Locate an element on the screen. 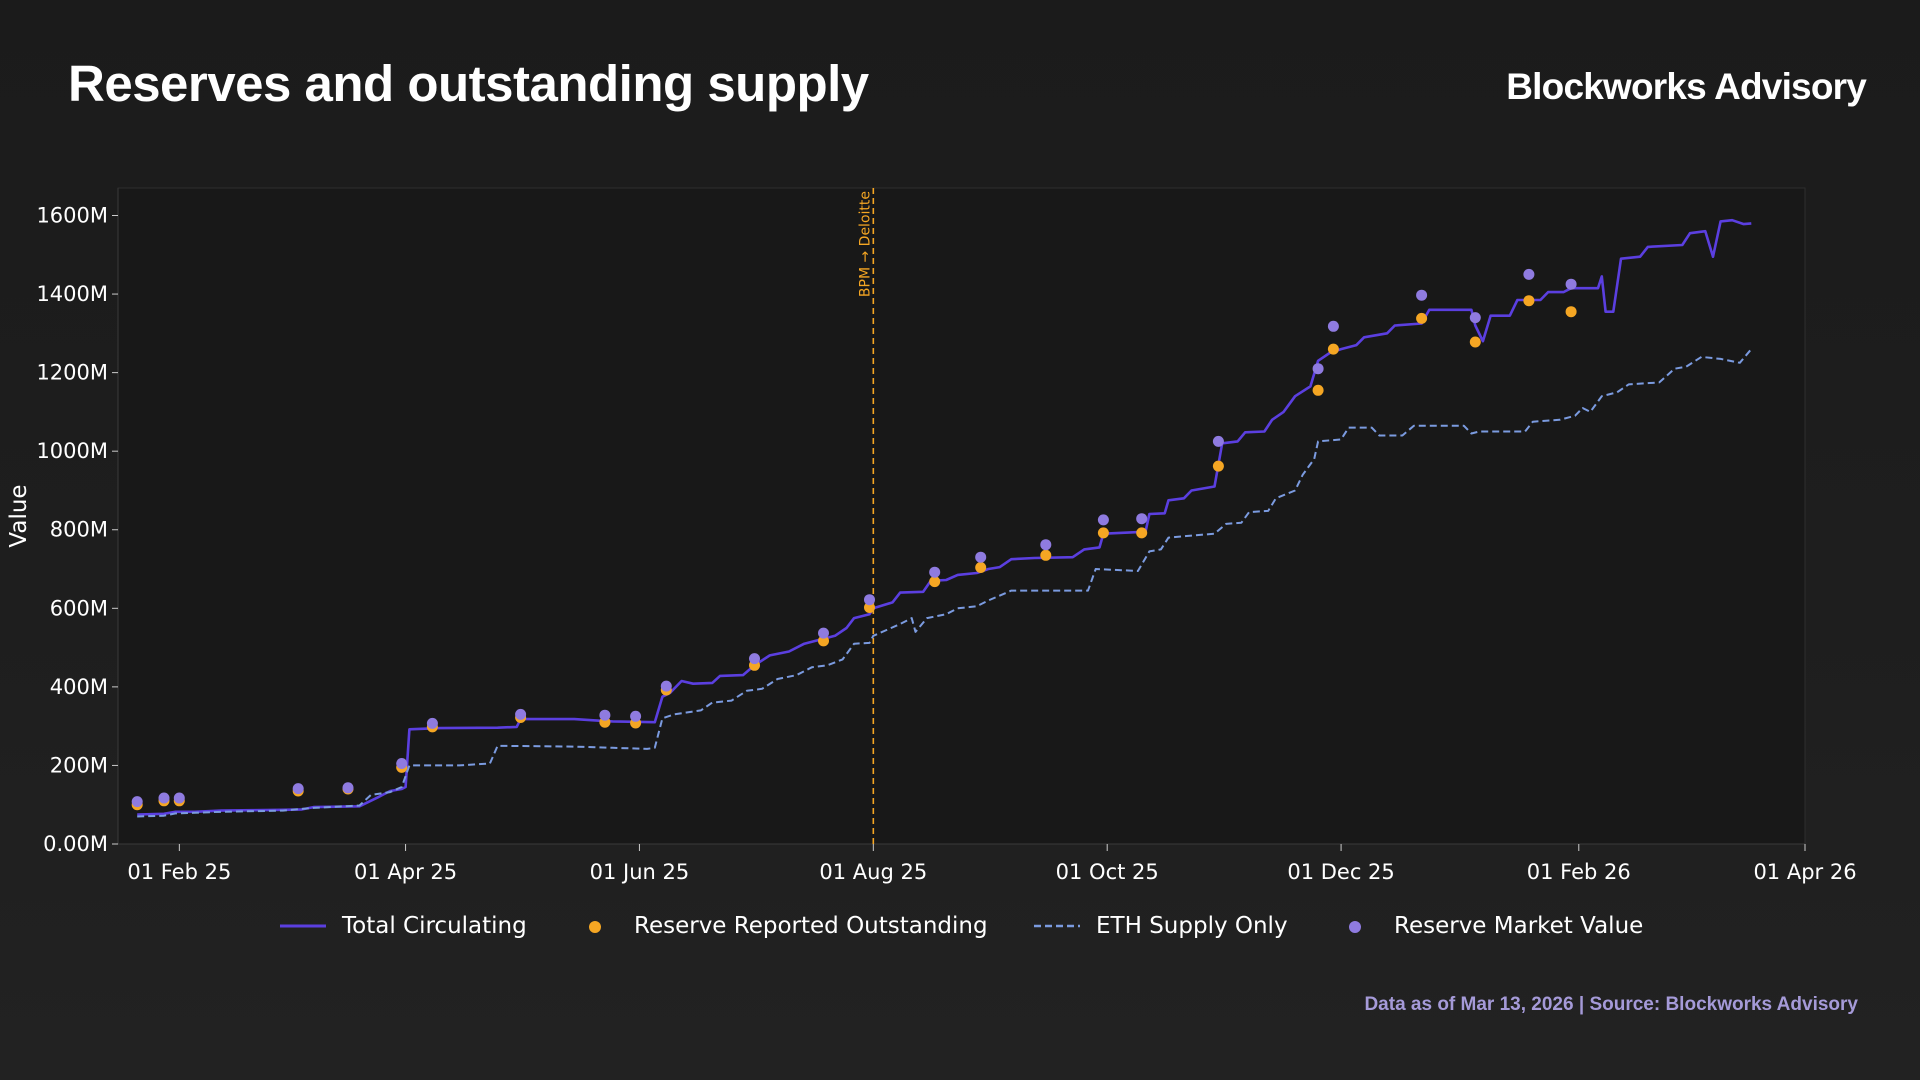 The height and width of the screenshot is (1080, 1920). y-tick-label: 600M is located at coordinates (79, 608).